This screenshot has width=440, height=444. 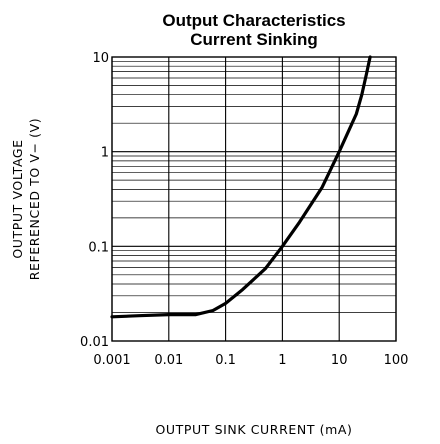 I want to click on x-tick-label: 0.01, so click(x=168, y=360).